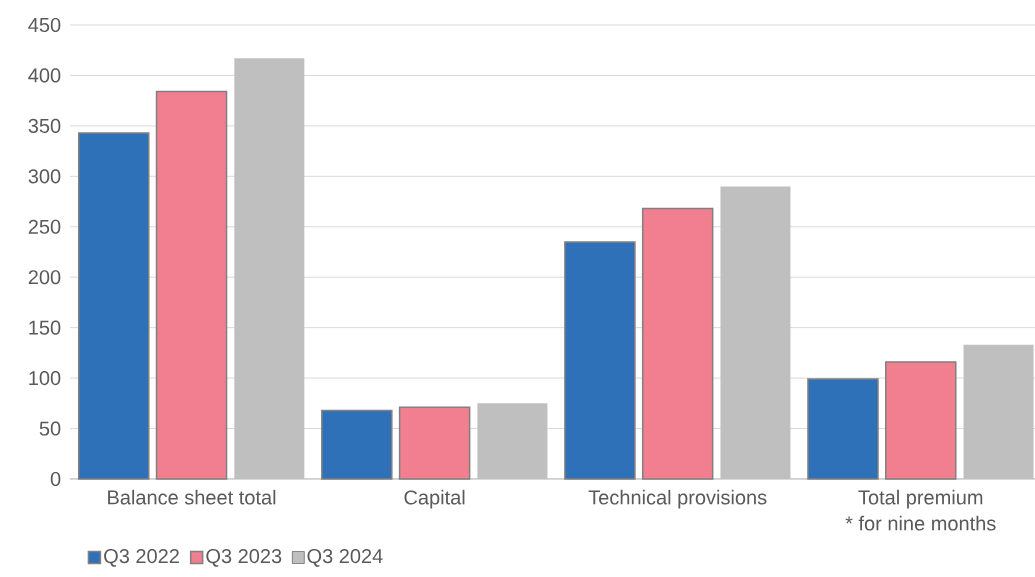 This screenshot has width=1035, height=577. What do you see at coordinates (44, 25) in the screenshot?
I see `y-tick-label: 450` at bounding box center [44, 25].